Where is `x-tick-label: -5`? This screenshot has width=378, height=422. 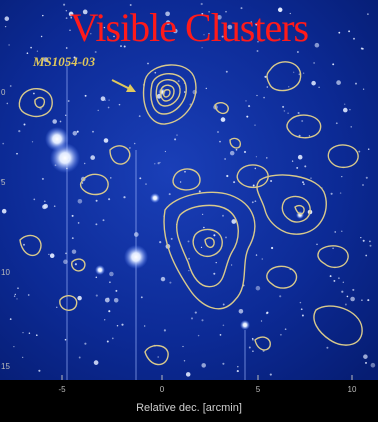
x-tick-label: -5 is located at coordinates (62, 389).